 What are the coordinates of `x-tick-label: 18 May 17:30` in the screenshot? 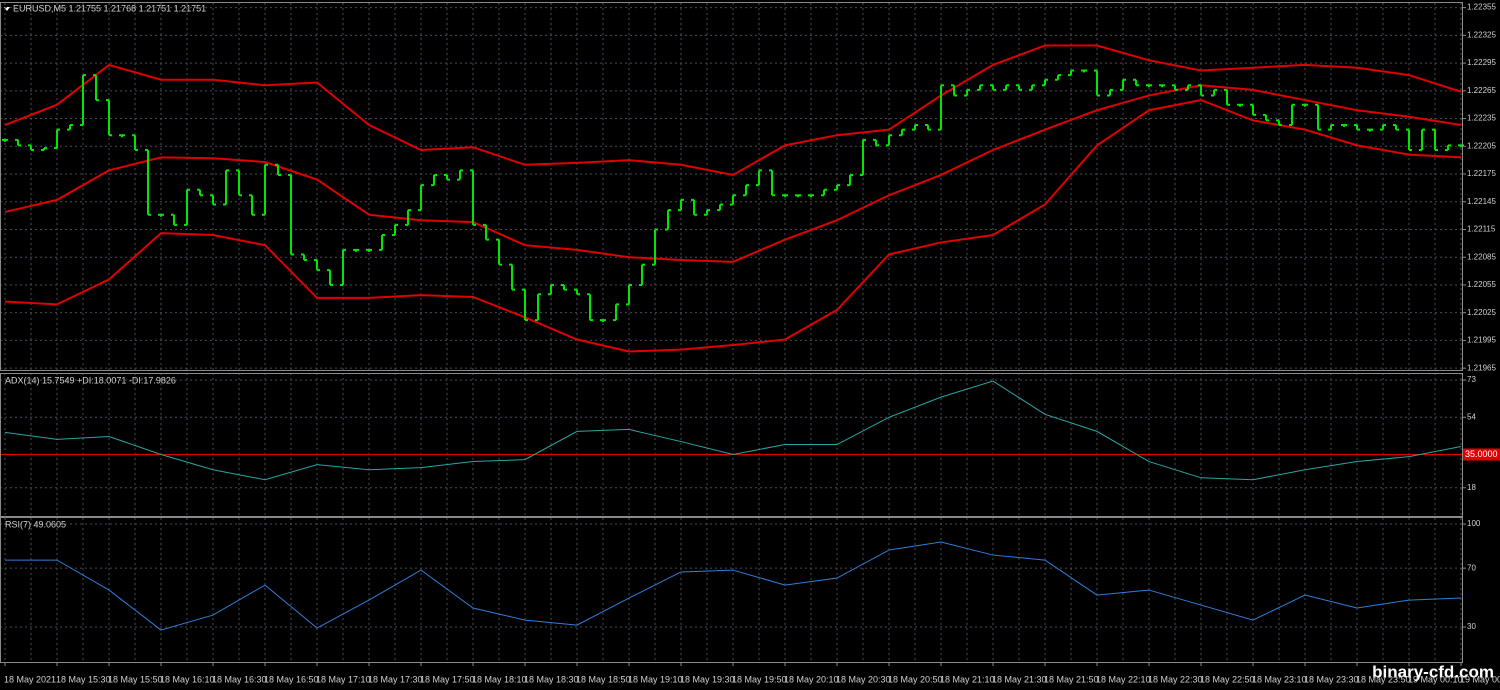 It's located at (395, 679).